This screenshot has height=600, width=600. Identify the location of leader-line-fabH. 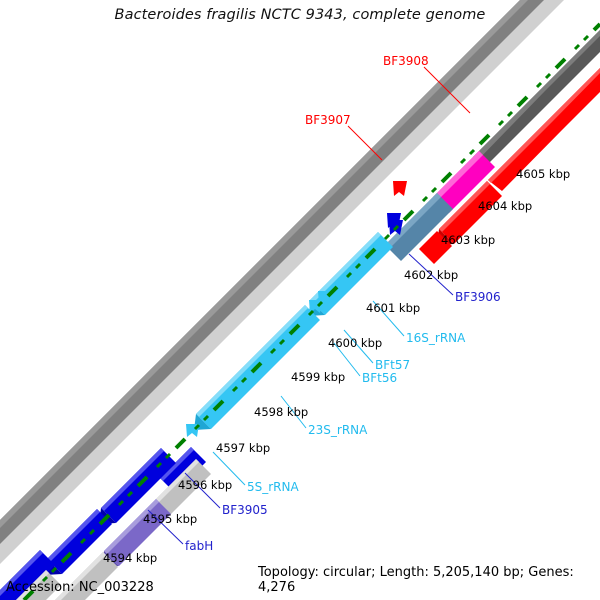
(165, 527).